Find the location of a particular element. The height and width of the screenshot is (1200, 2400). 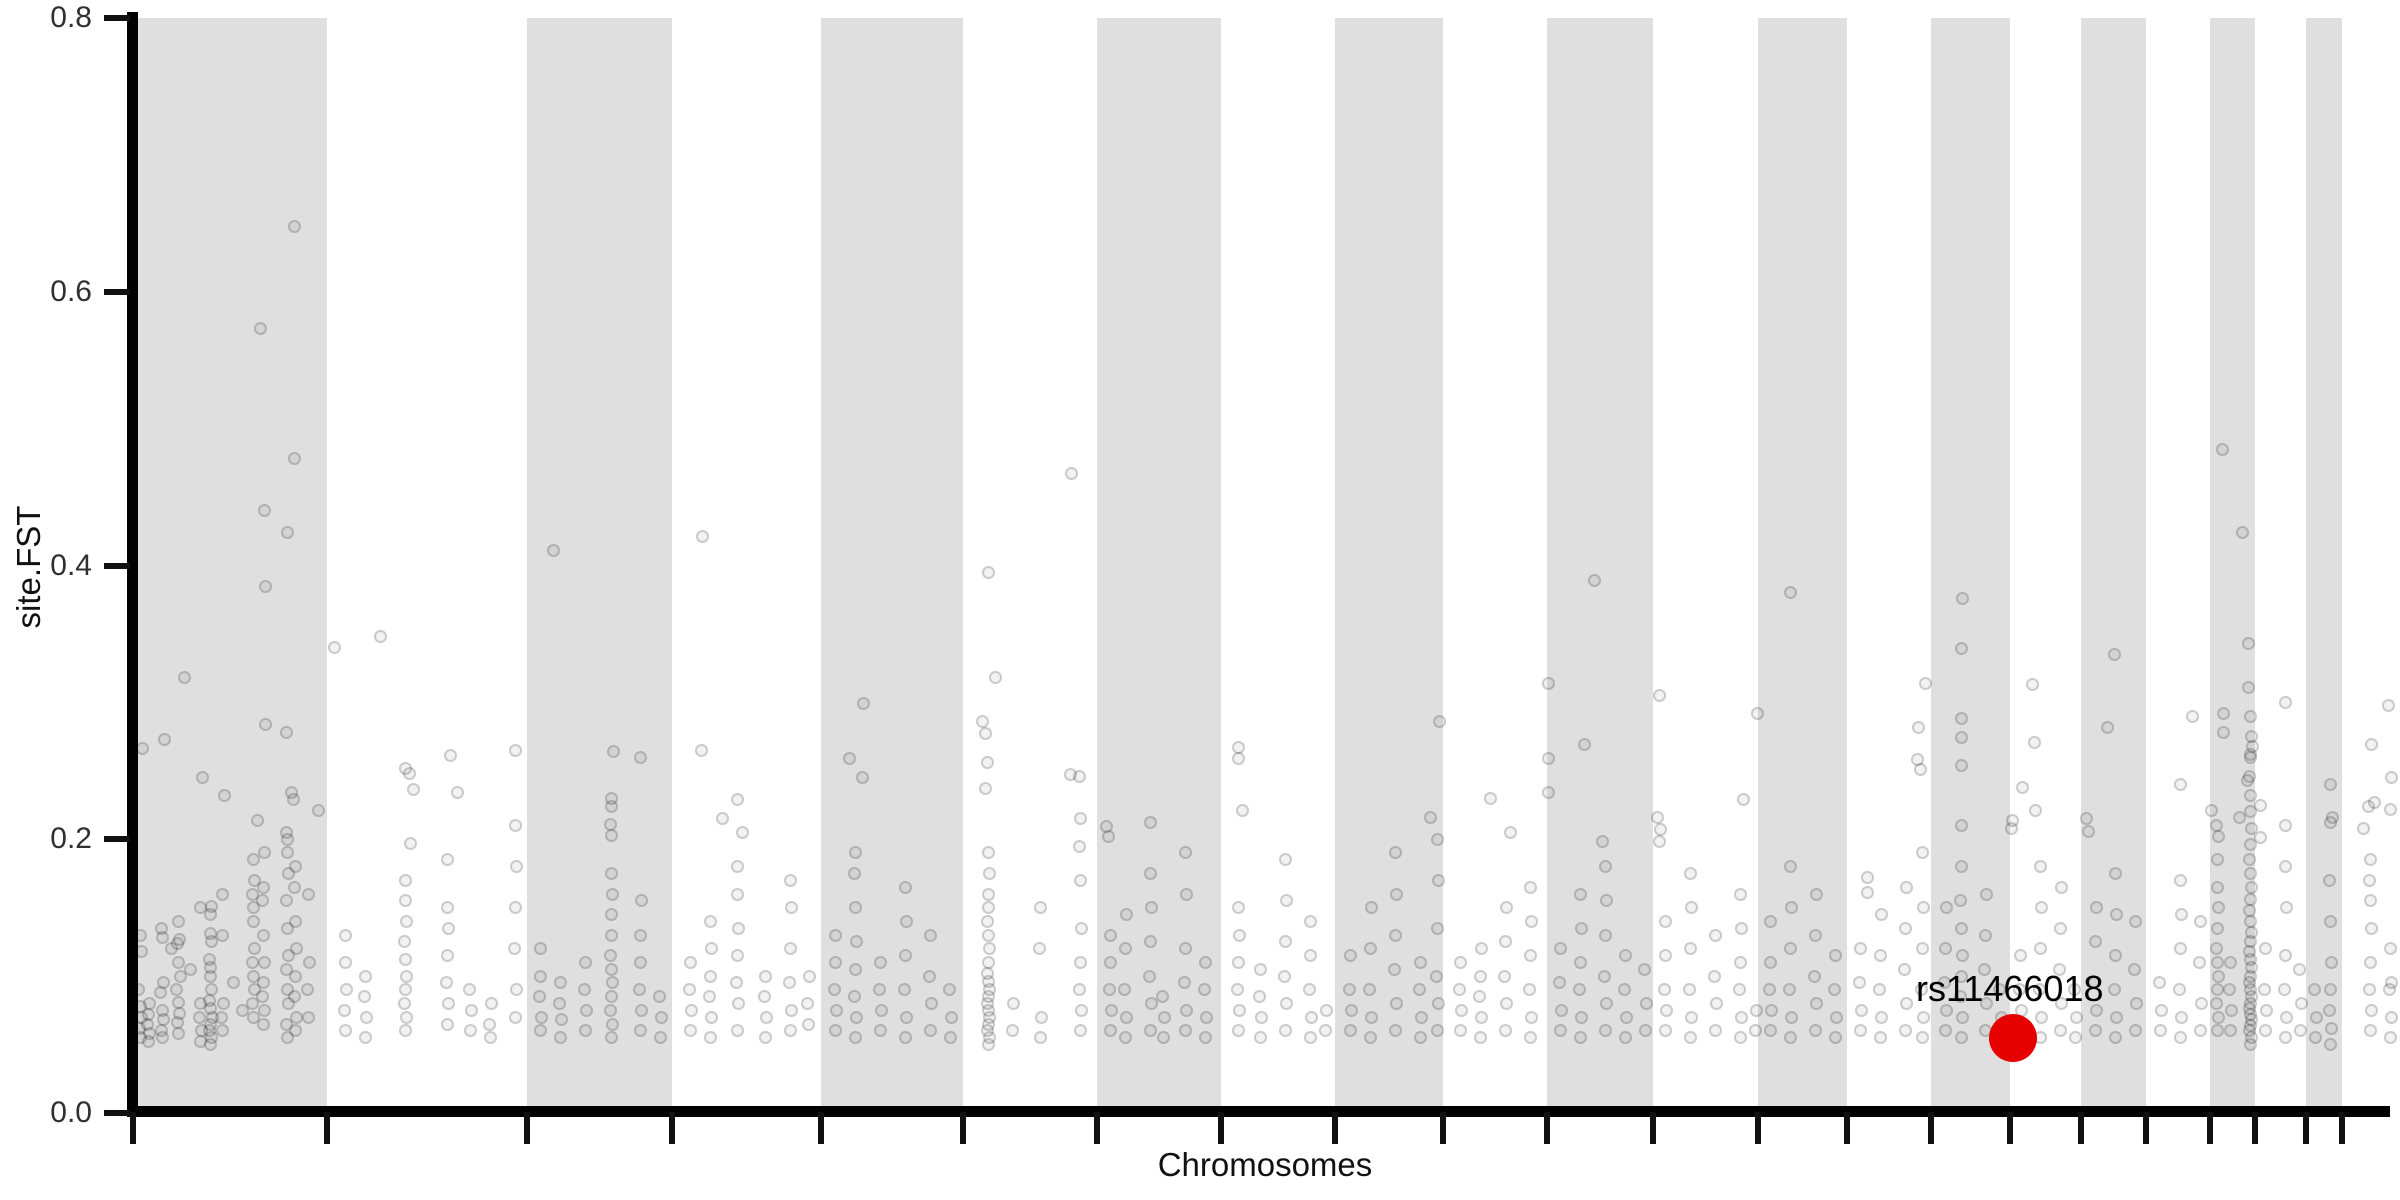

y-tick-label-0.6: 0.6 is located at coordinates (71, 291).